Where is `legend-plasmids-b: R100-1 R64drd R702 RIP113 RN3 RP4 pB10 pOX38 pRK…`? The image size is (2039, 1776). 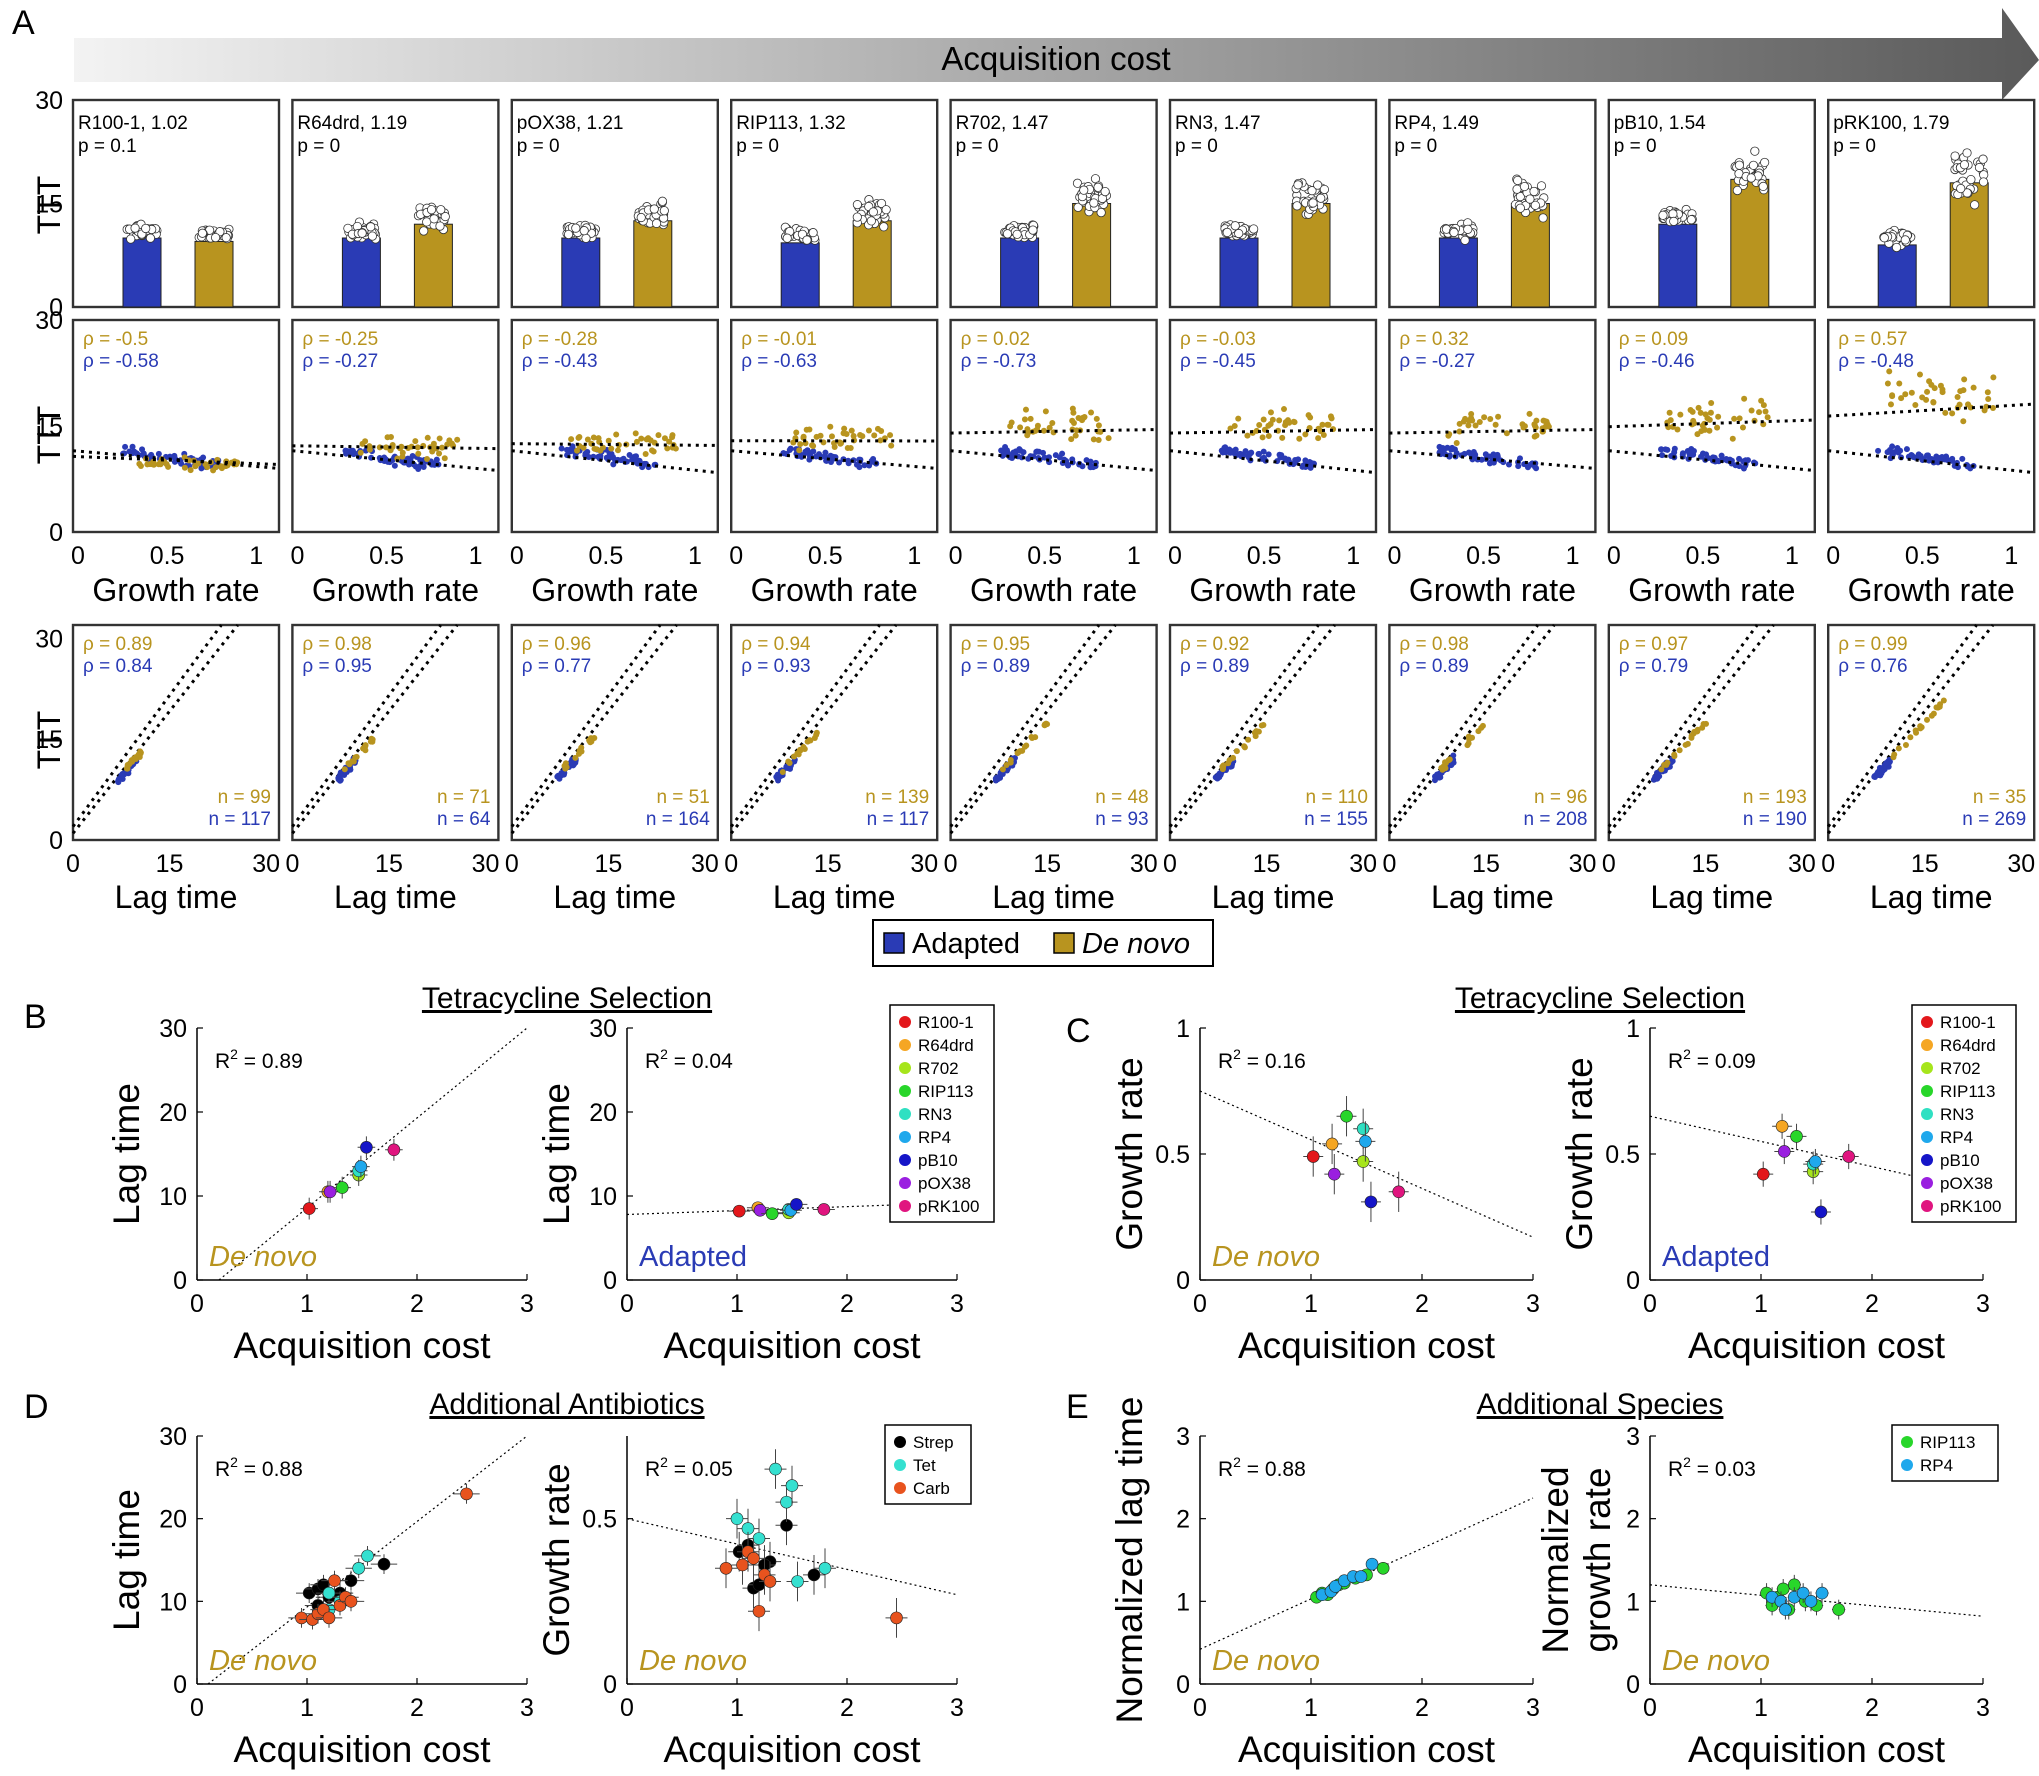
legend-plasmids-b: R100-1 R64drd R702 RIP113 RN3 RP4 pB10 pOX38 pRK… is located at coordinates (942, 1113).